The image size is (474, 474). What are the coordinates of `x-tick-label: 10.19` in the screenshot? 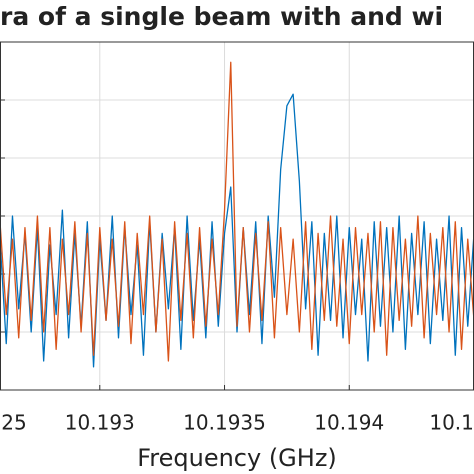 It's located at (451, 423).